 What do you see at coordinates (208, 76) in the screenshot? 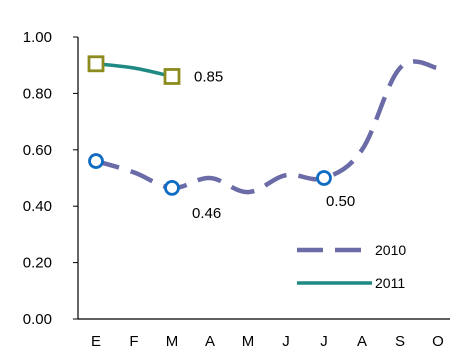
I see `data-label: 0.85` at bounding box center [208, 76].